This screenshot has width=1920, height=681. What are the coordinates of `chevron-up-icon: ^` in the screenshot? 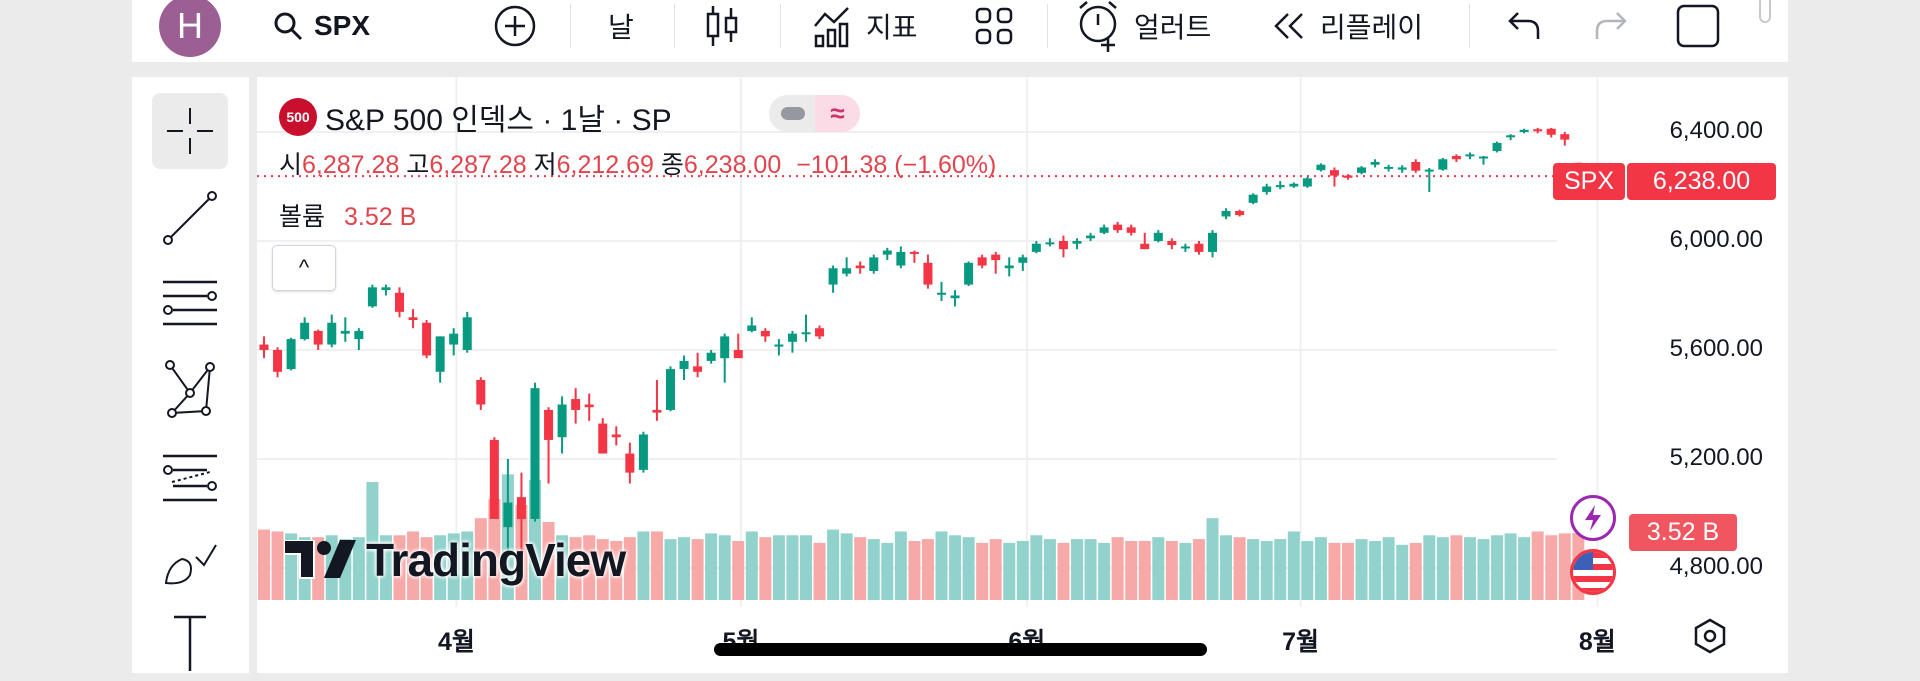 It's located at (304, 267).